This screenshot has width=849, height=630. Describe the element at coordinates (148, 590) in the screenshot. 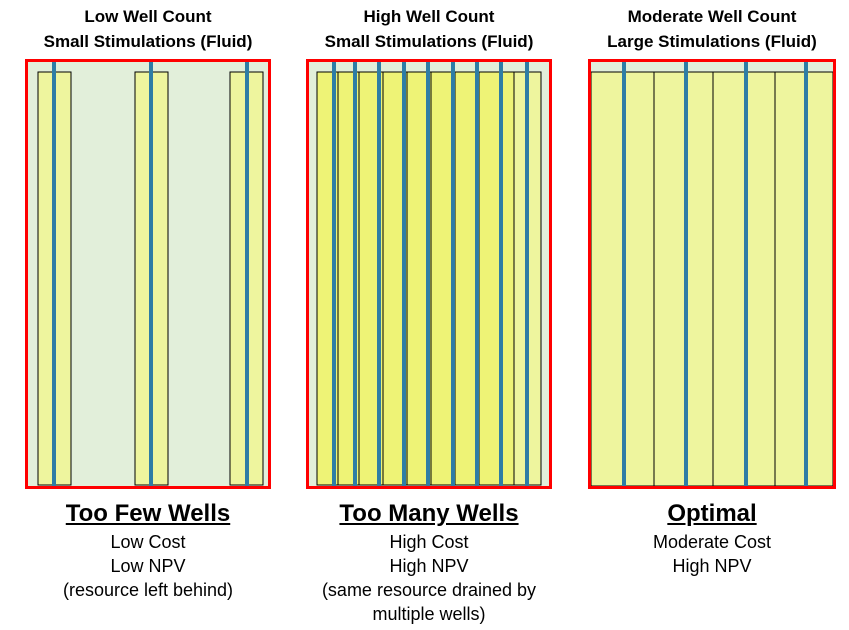

I see `caption-line: (resource left behind)` at that location.